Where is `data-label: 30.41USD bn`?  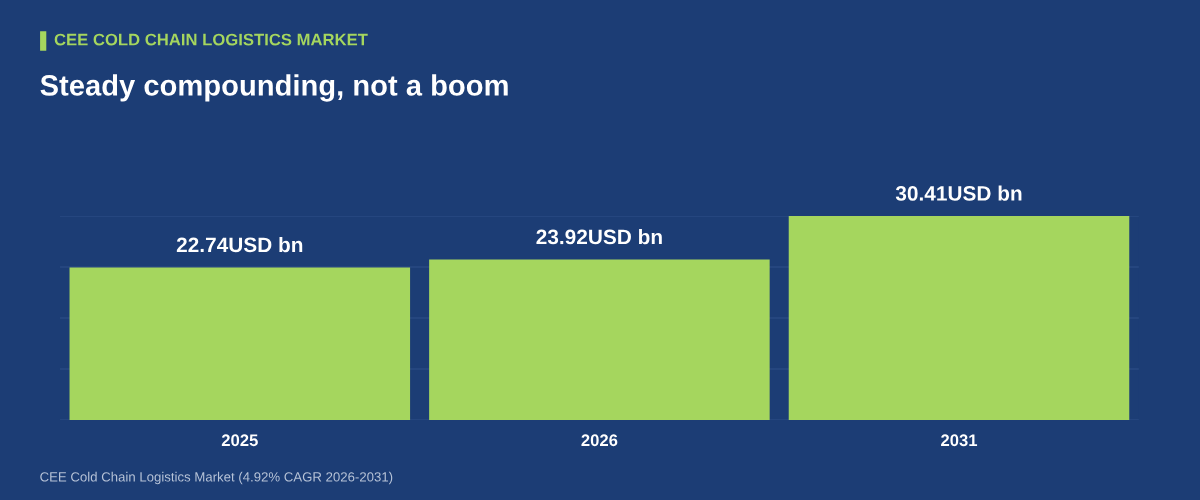
data-label: 30.41USD bn is located at coordinates (958, 193).